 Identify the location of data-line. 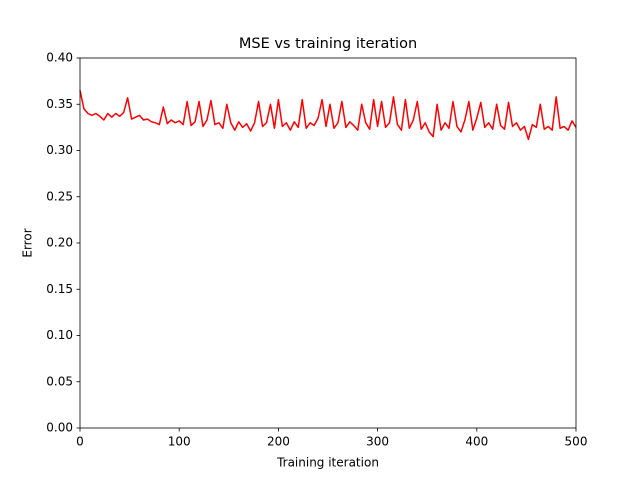
(328, 115).